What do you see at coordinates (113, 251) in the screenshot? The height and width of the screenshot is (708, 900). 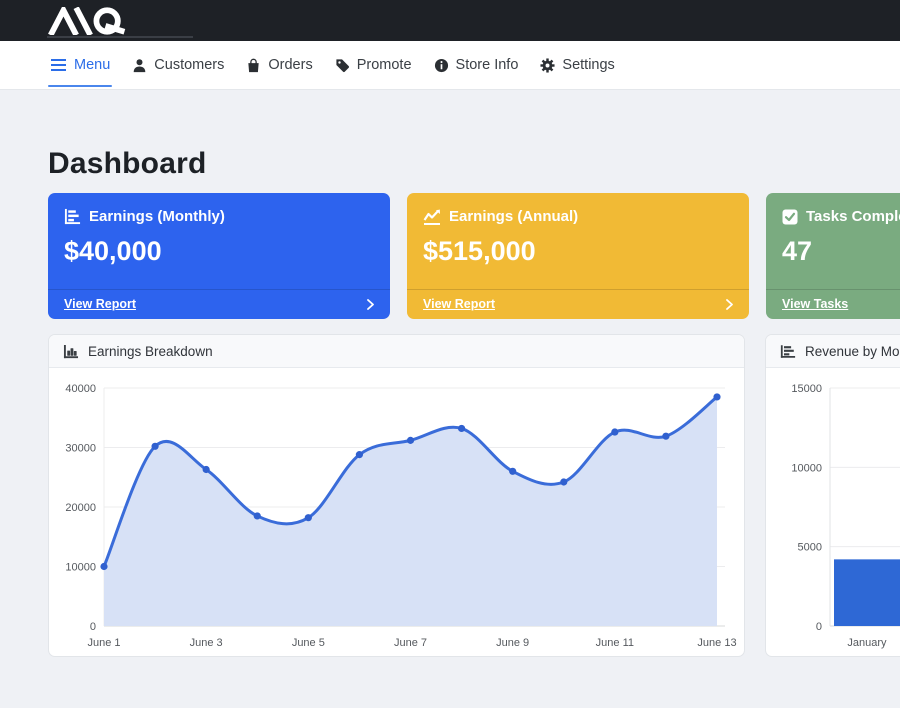 I see `stat-card-value: $40,000` at bounding box center [113, 251].